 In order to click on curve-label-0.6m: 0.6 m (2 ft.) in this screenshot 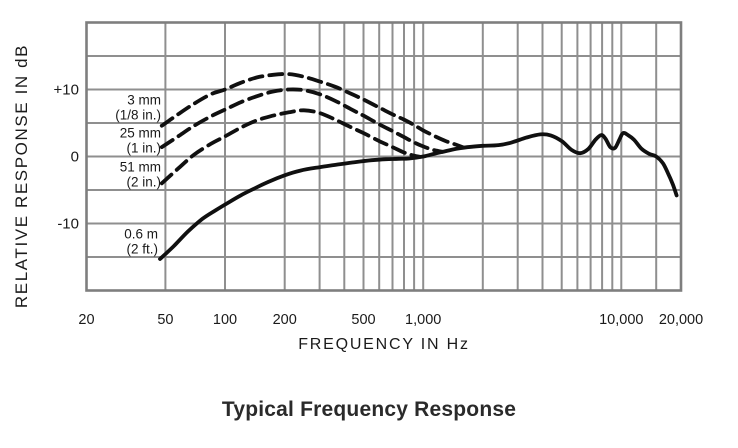, I will do `click(141, 241)`.